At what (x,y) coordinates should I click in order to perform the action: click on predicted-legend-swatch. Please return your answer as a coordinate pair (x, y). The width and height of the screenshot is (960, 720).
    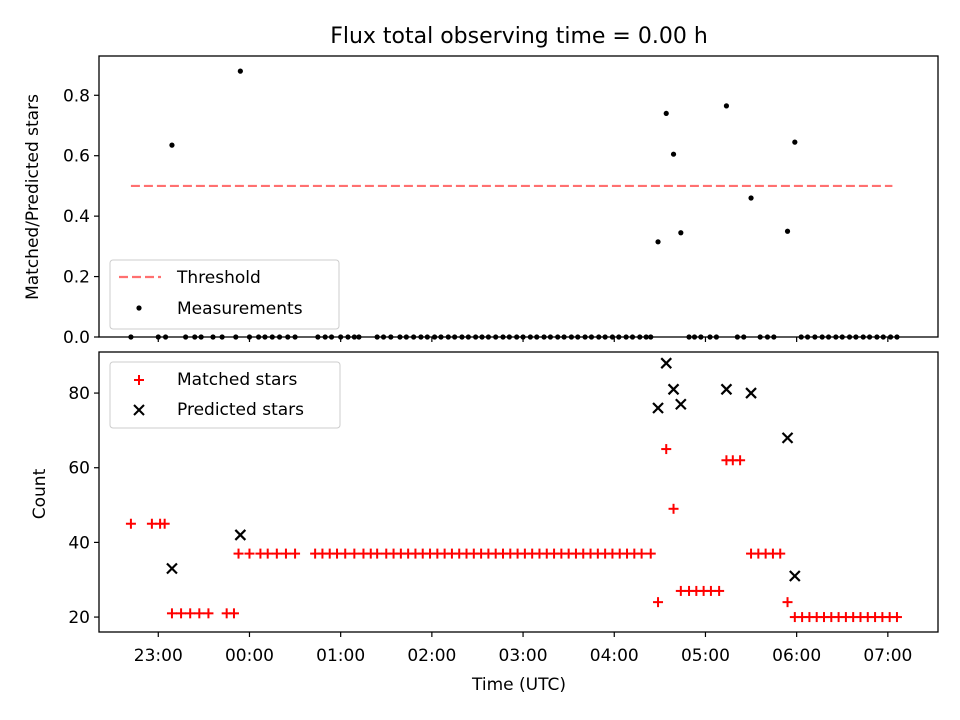
    Looking at the image, I should click on (139, 410).